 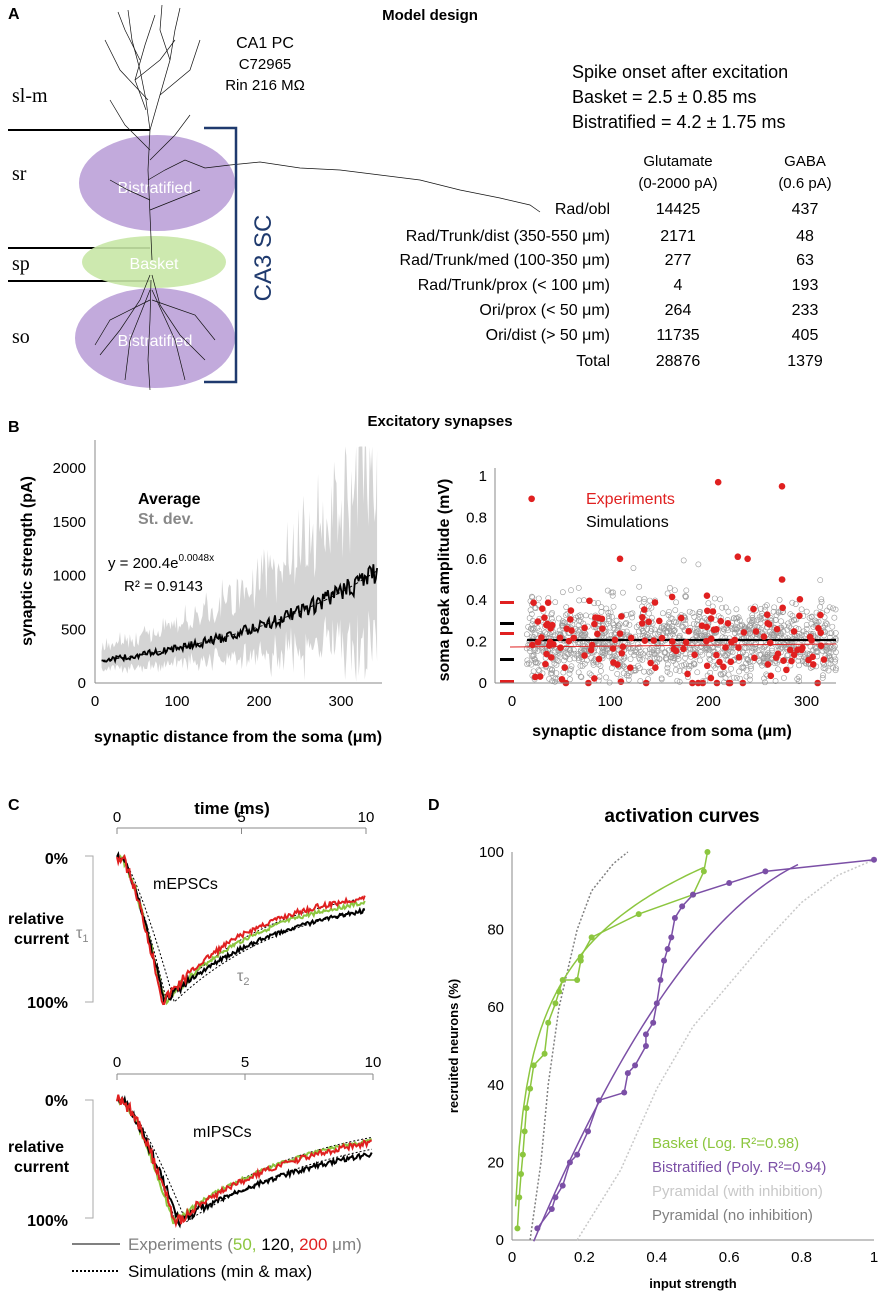 What do you see at coordinates (630, 499) in the screenshot?
I see `legend-experiments: Experiments` at bounding box center [630, 499].